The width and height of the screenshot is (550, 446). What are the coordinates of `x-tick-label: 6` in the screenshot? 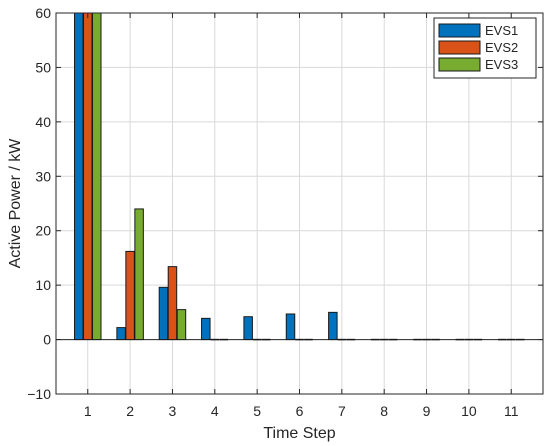 It's located at (300, 411).